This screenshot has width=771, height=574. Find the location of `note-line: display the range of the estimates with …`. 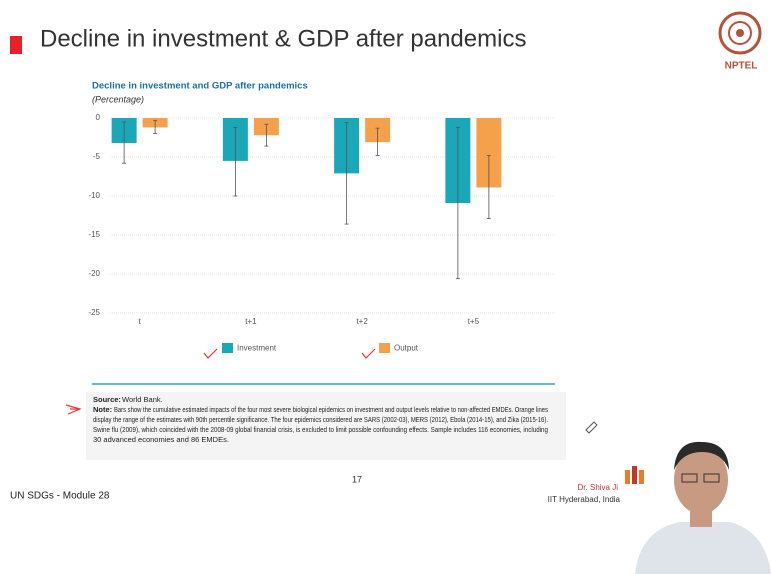

note-line: display the range of the estimates with … is located at coordinates (320, 419).